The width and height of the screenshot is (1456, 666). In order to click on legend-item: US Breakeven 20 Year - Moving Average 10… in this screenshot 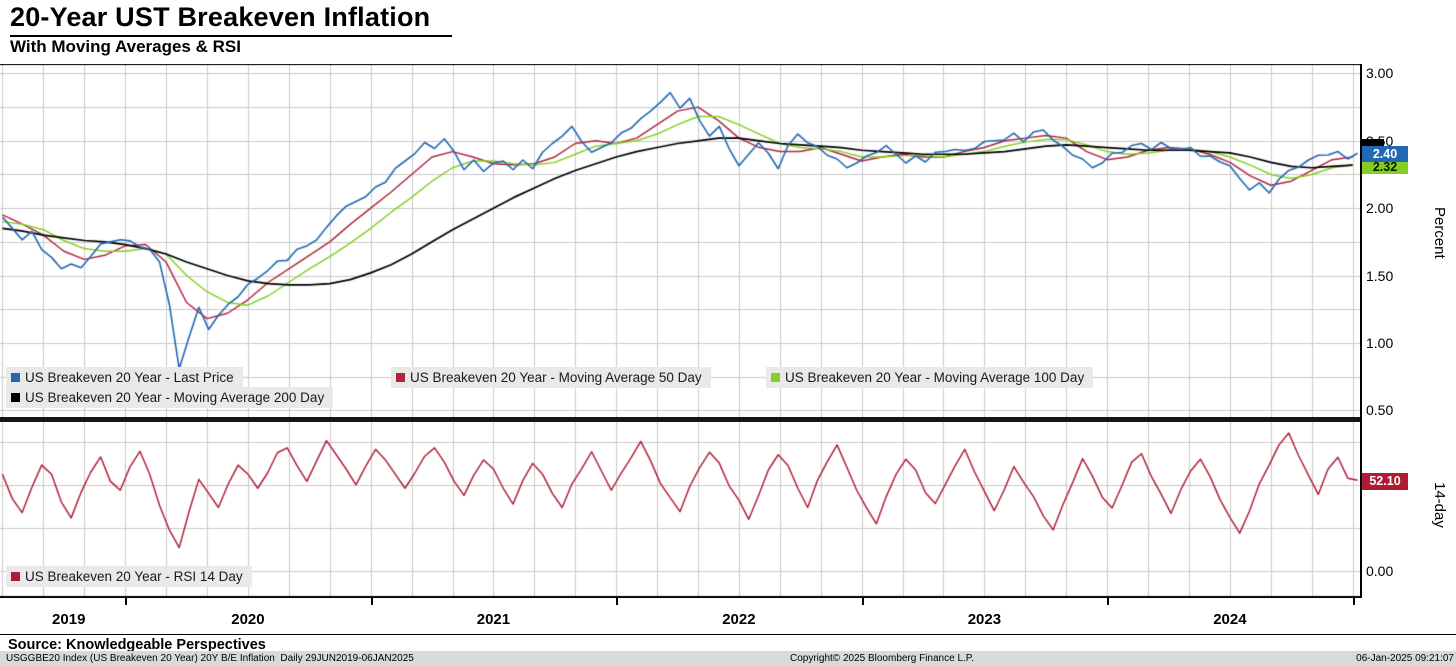, I will do `click(930, 377)`.